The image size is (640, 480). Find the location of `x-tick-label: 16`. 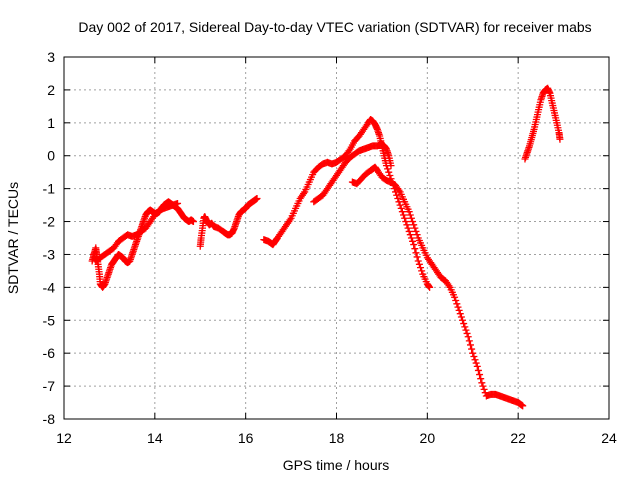

x-tick-label: 16 is located at coordinates (246, 438).